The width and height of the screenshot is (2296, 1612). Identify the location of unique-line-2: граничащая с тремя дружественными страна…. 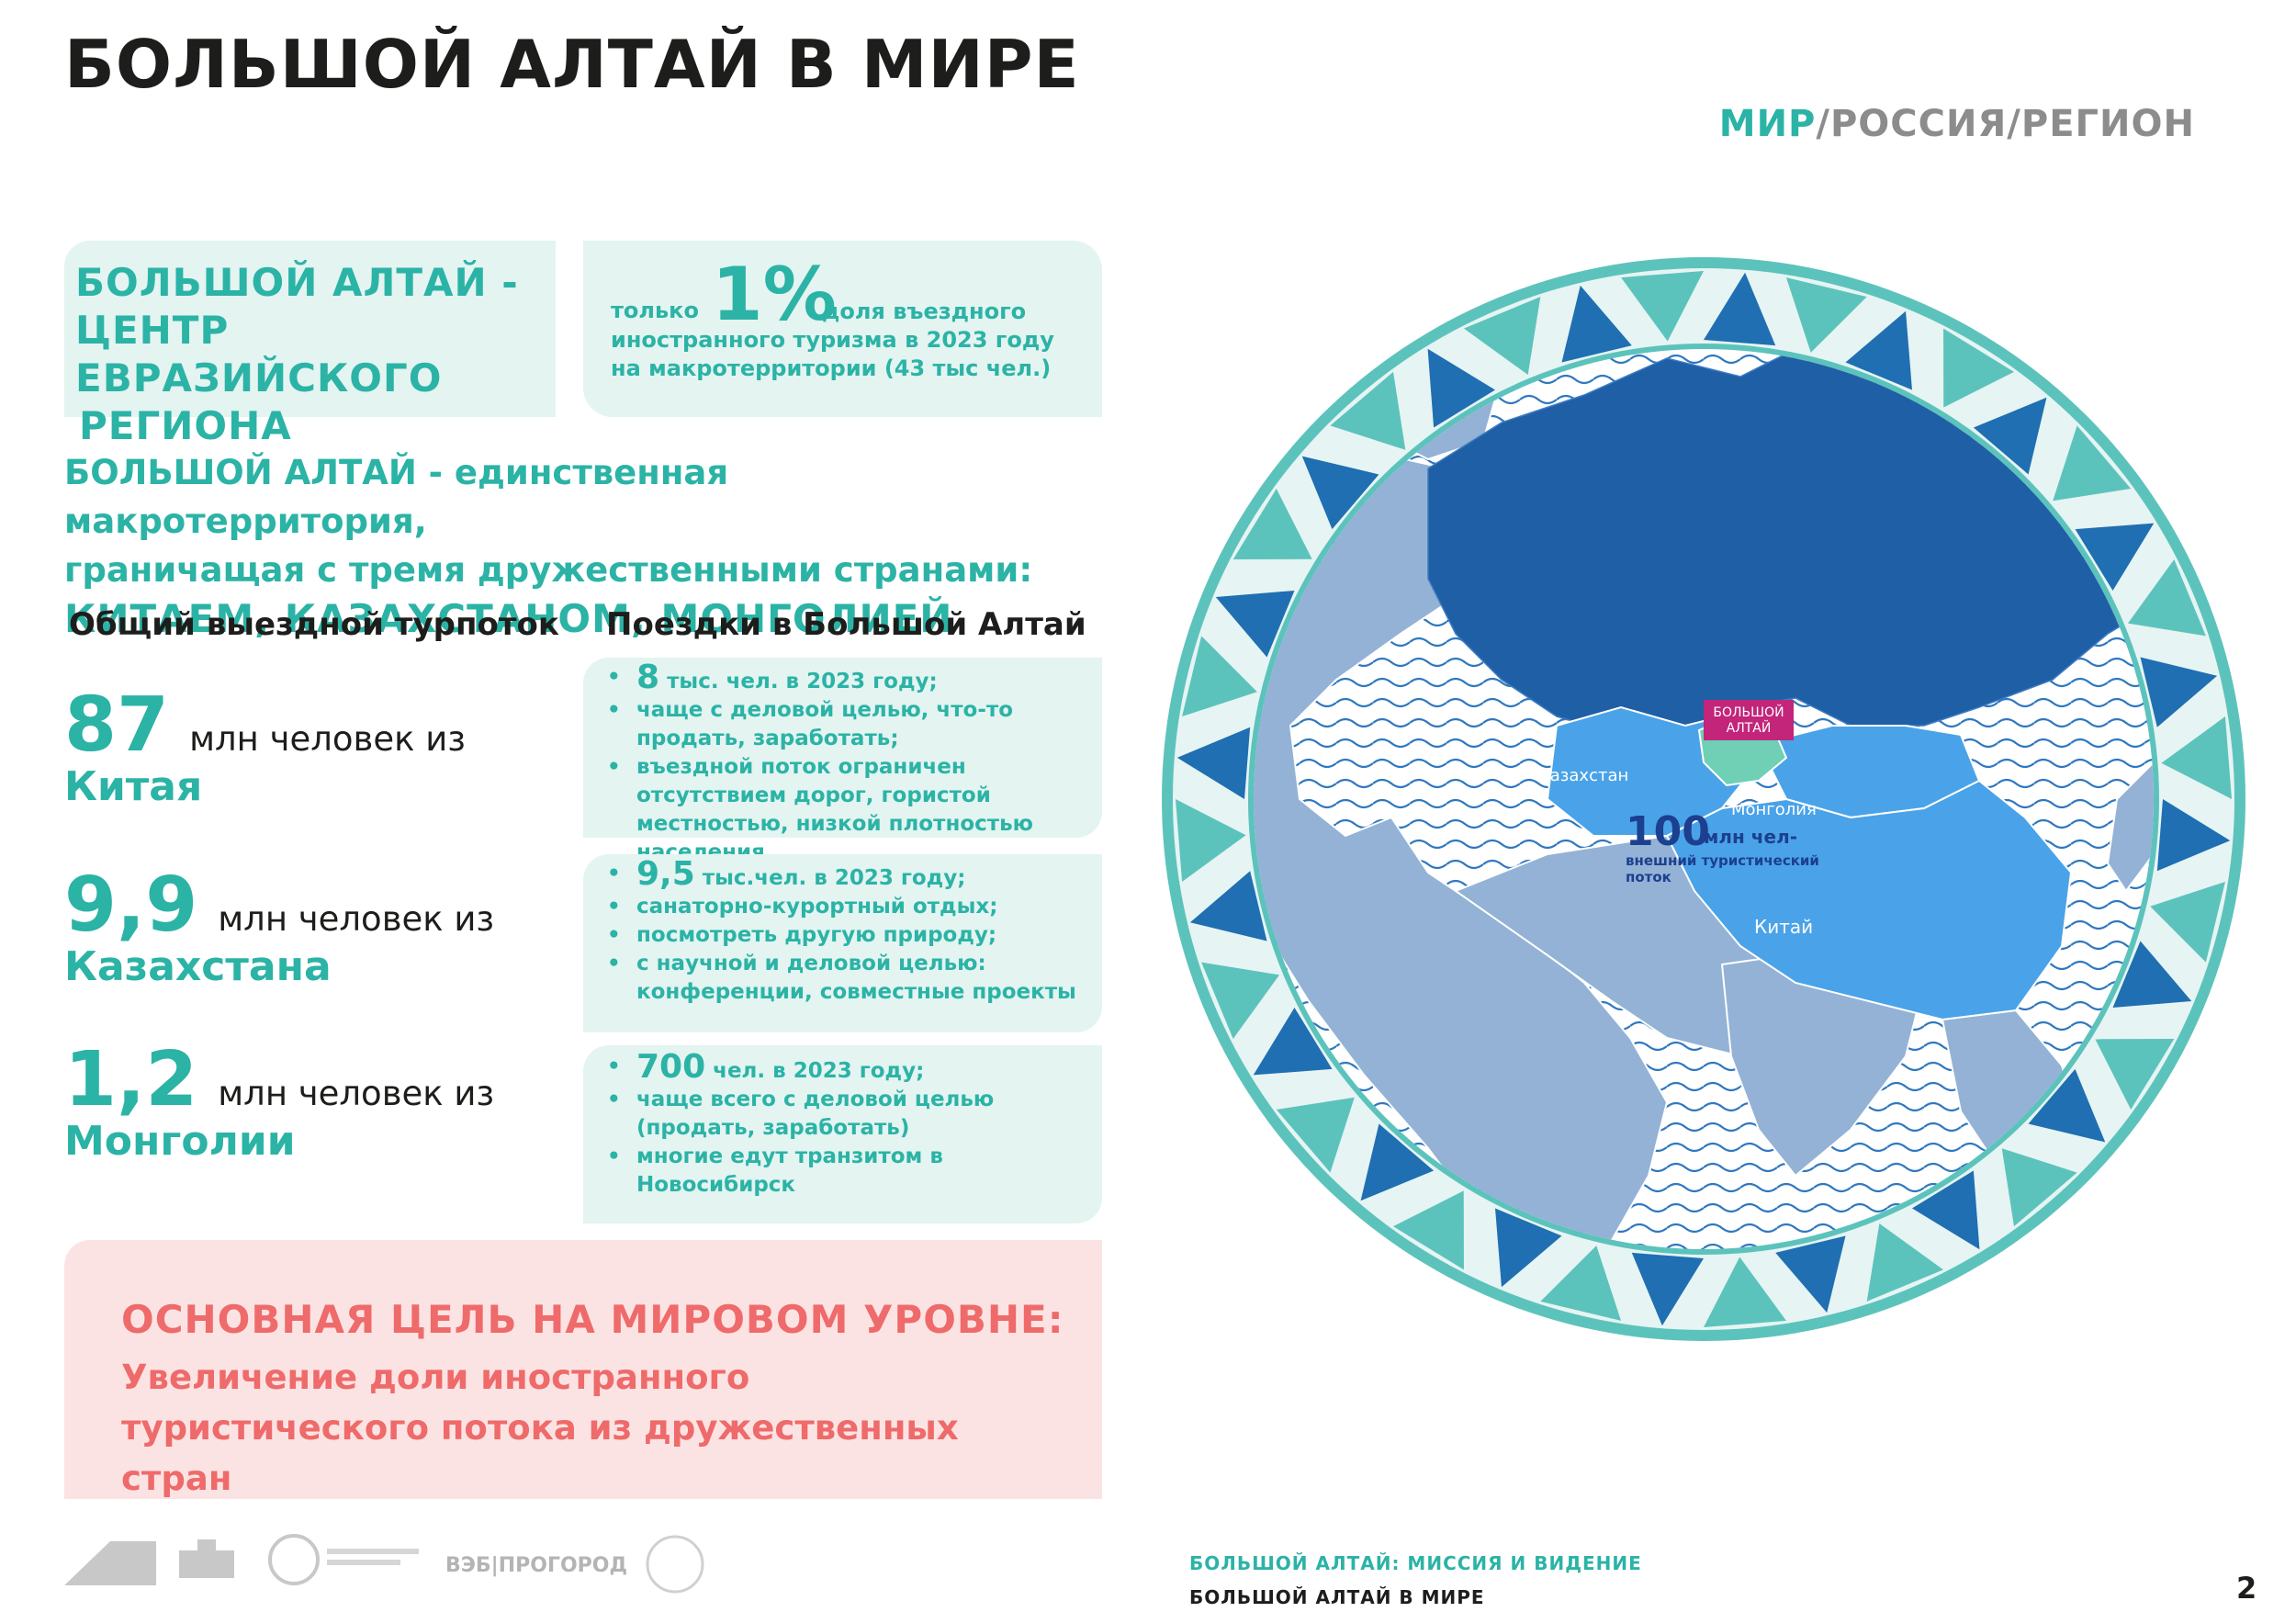
(548, 570).